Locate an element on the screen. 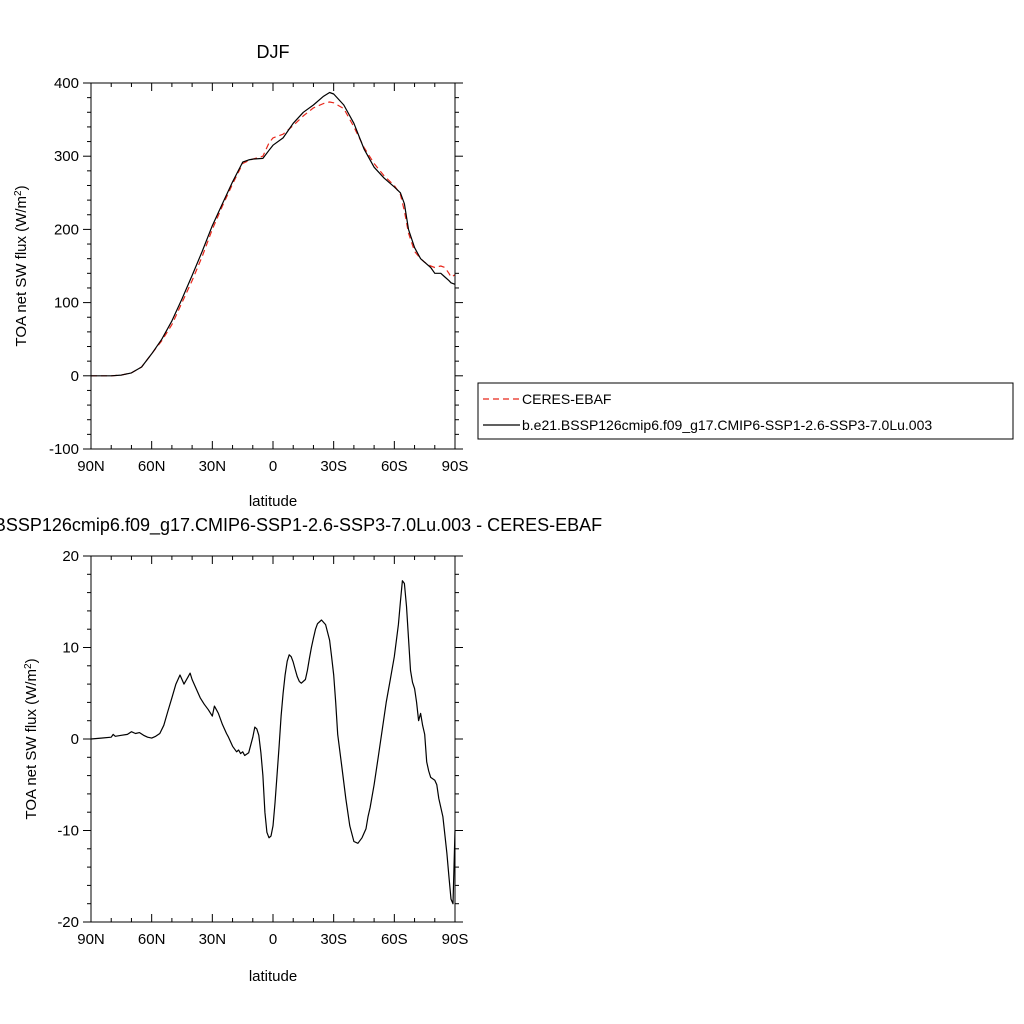 The width and height of the screenshot is (1024, 1024). bottom-chart-ytick-label: -10 is located at coordinates (68, 831).